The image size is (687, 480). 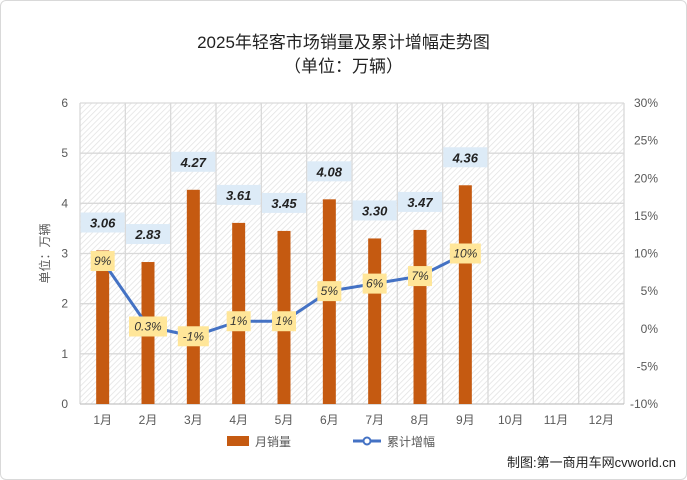 I want to click on x-tick-label: 4月, so click(x=238, y=420).